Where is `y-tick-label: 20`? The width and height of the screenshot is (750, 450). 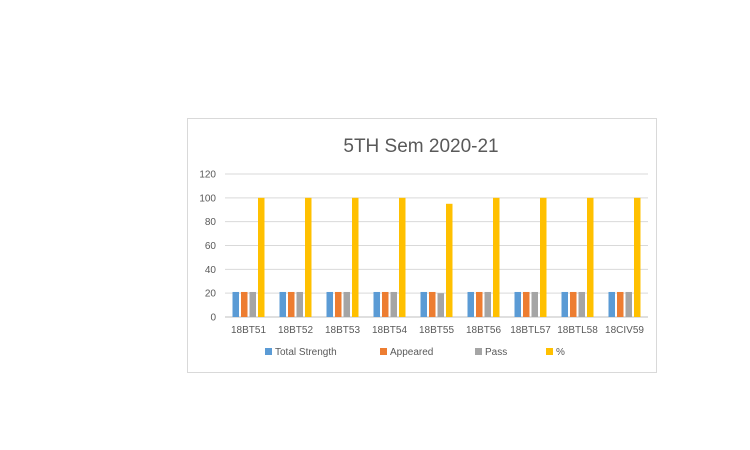 y-tick-label: 20 is located at coordinates (211, 294).